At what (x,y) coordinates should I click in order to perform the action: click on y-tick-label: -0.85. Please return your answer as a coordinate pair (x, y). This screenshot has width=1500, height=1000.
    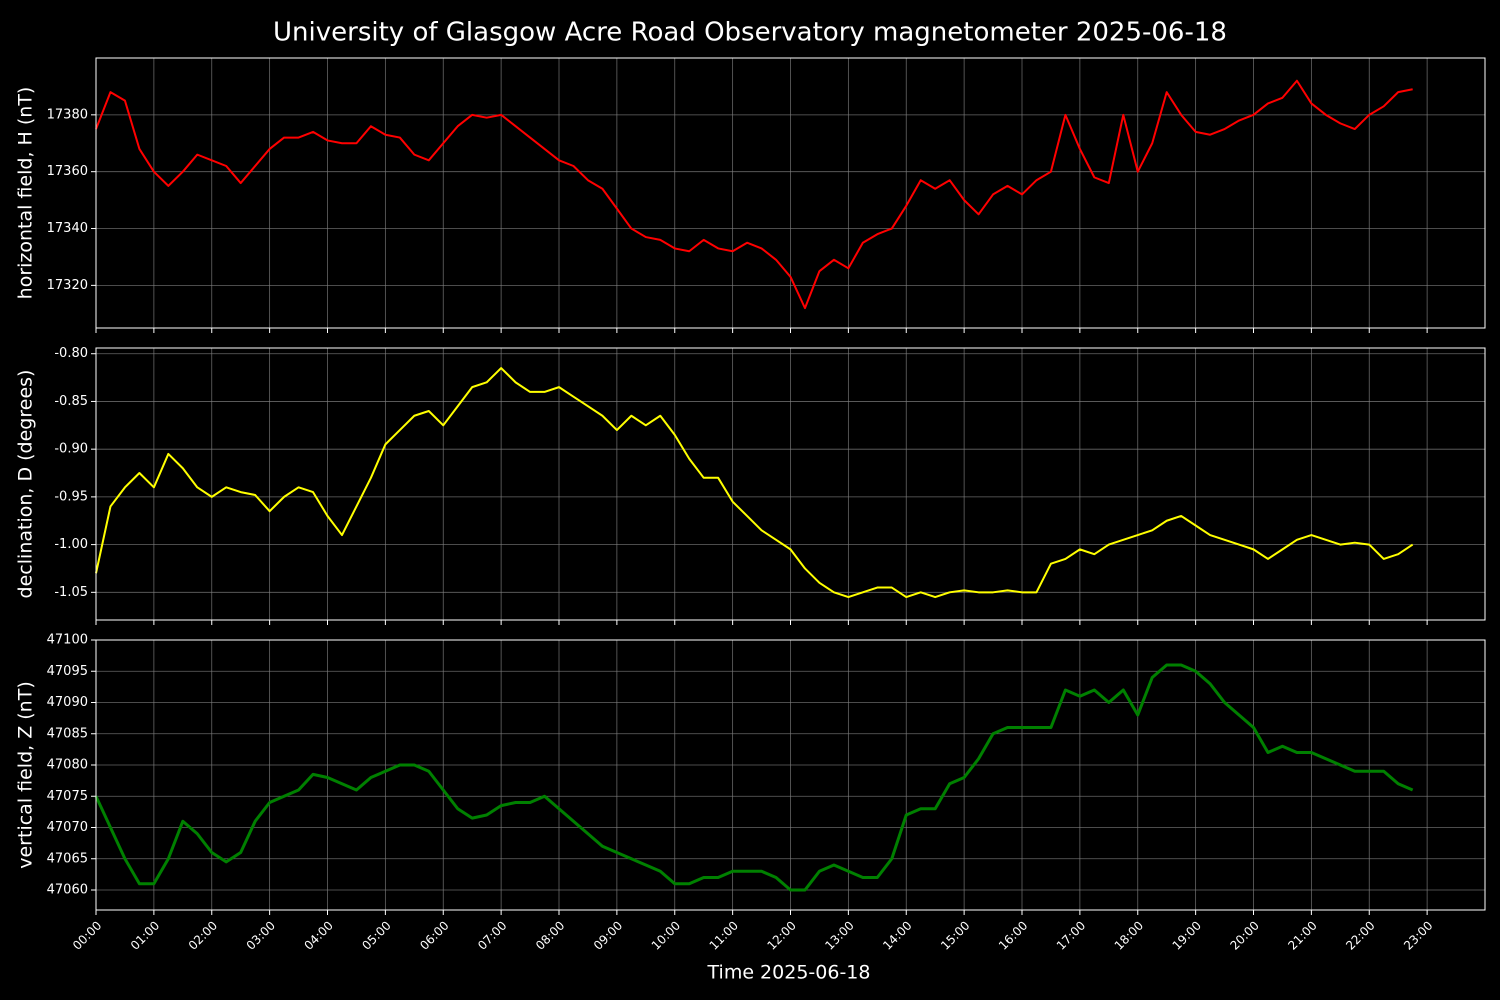
    Looking at the image, I should click on (71, 401).